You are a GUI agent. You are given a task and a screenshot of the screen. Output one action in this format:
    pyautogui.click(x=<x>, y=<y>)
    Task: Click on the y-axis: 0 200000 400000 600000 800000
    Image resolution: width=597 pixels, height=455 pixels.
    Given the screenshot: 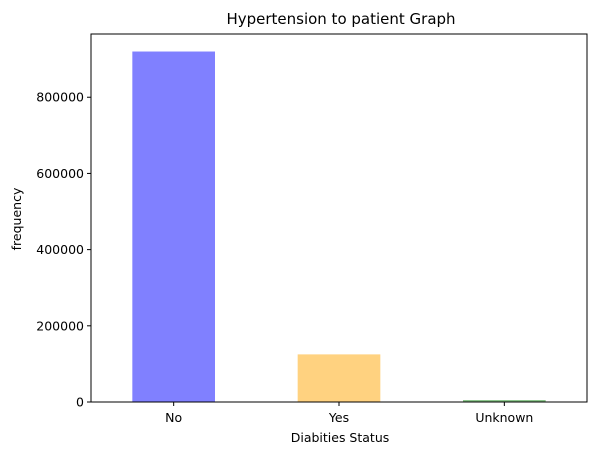 What is the action you would take?
    pyautogui.click(x=63, y=250)
    